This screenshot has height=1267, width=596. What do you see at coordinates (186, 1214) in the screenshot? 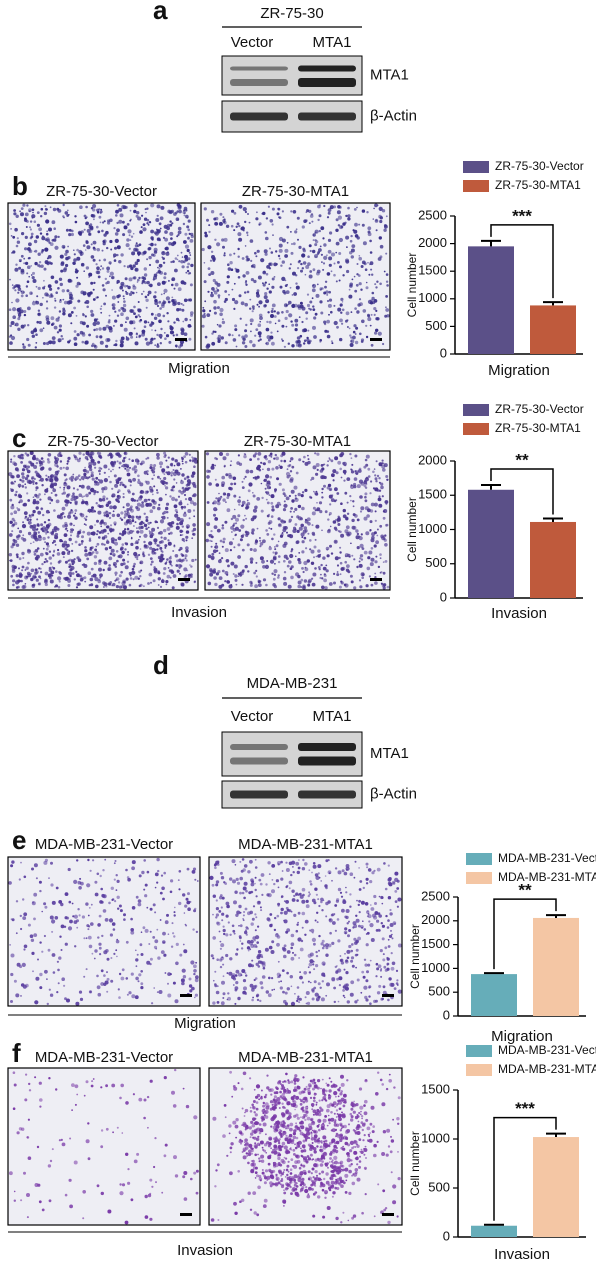
I see `scale-bar` at bounding box center [186, 1214].